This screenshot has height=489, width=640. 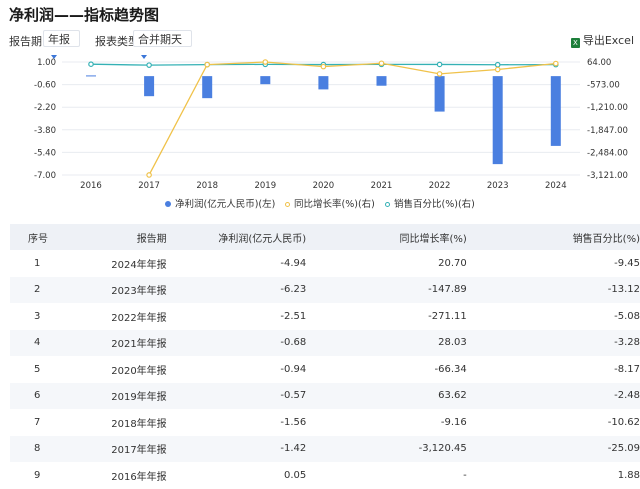 I want to click on cell-yoy-growth: 63.62, so click(x=387, y=395).